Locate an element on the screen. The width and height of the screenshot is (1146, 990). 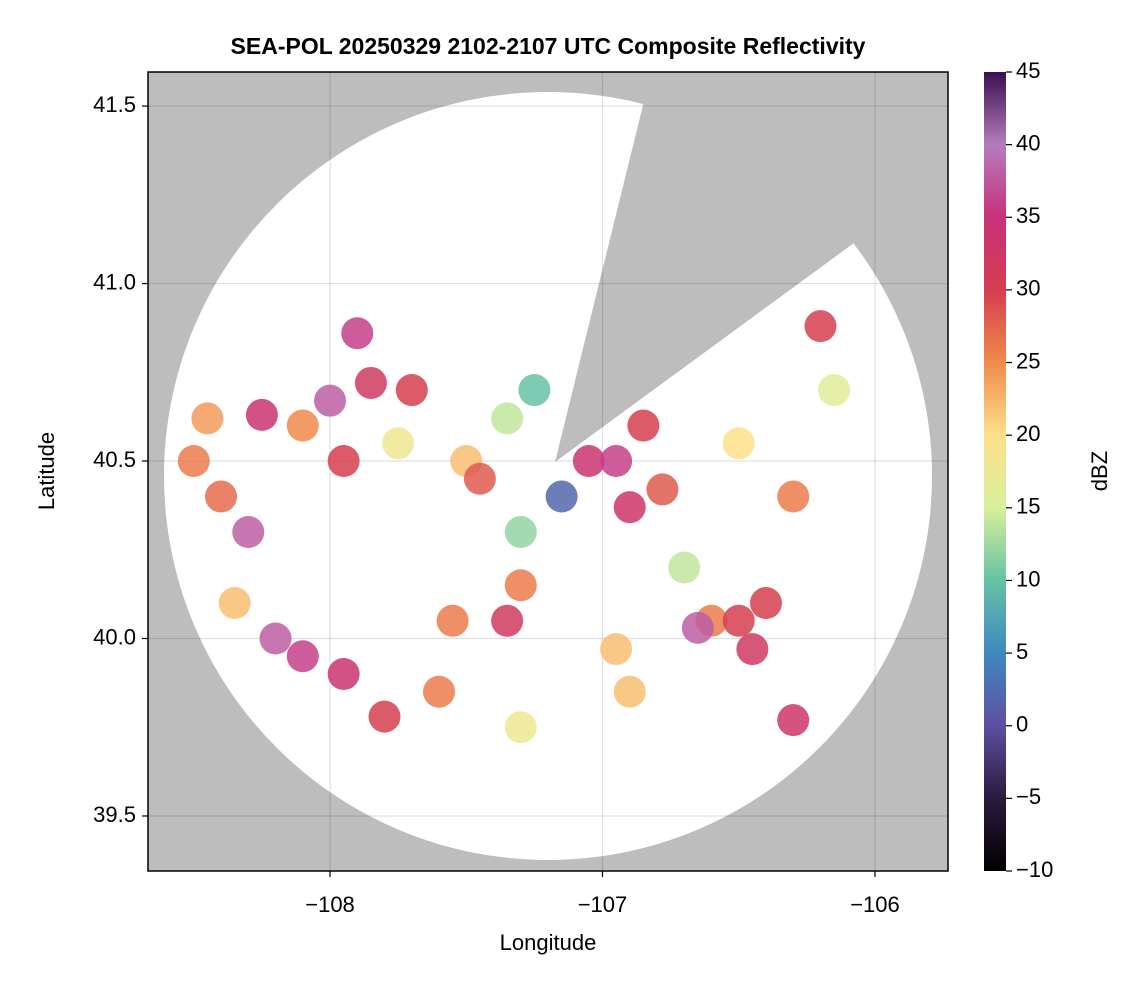
colorbar-label: dBZ is located at coordinates (1099, 471).